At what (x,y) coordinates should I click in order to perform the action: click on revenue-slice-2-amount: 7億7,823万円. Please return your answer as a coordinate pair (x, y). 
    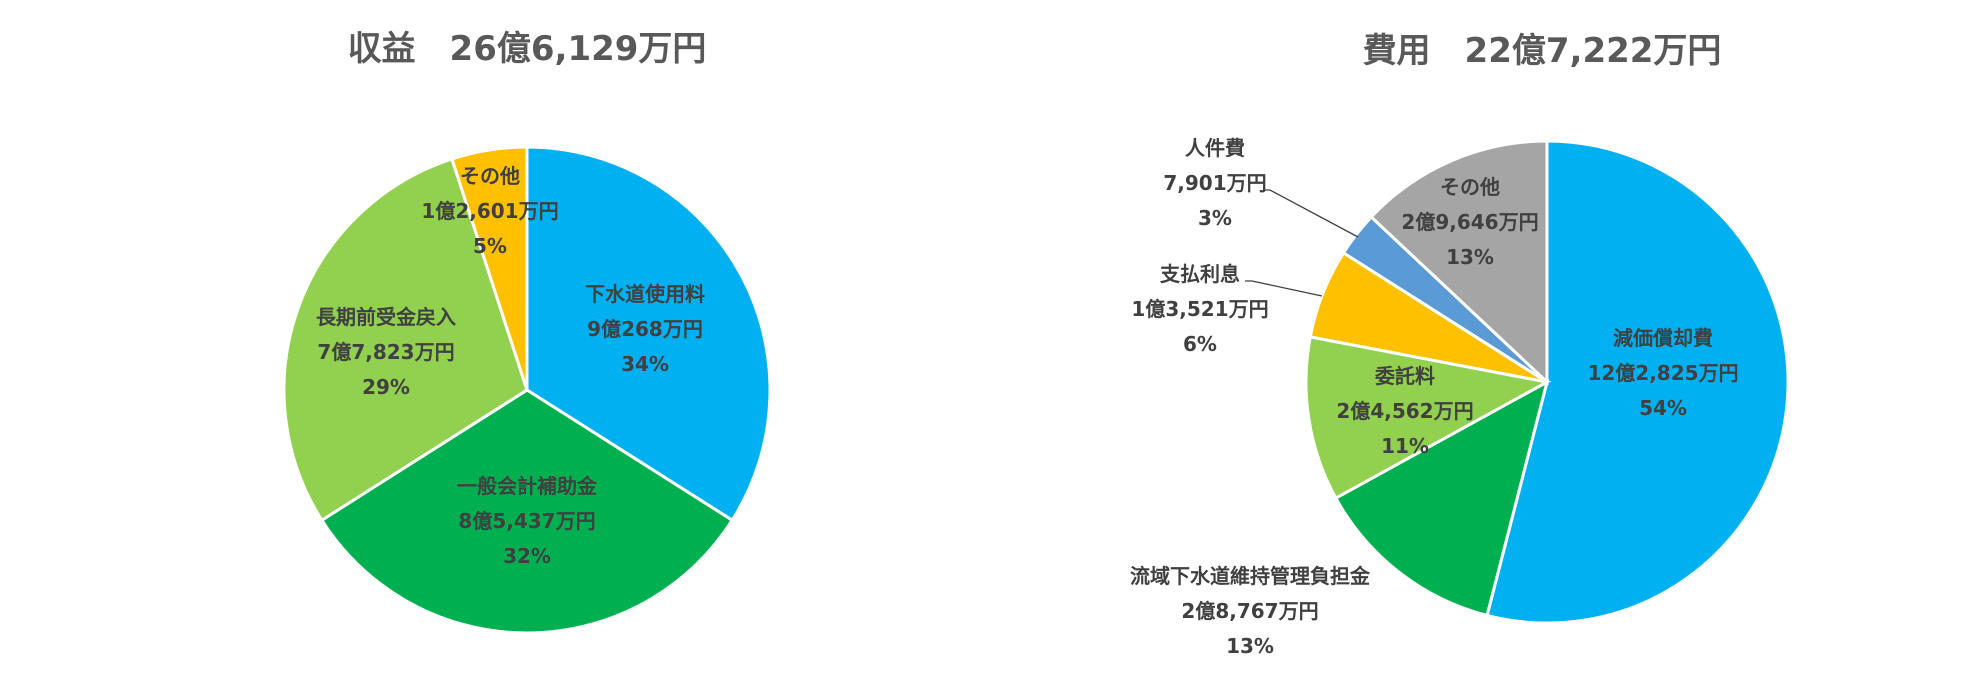
    Looking at the image, I should click on (385, 352).